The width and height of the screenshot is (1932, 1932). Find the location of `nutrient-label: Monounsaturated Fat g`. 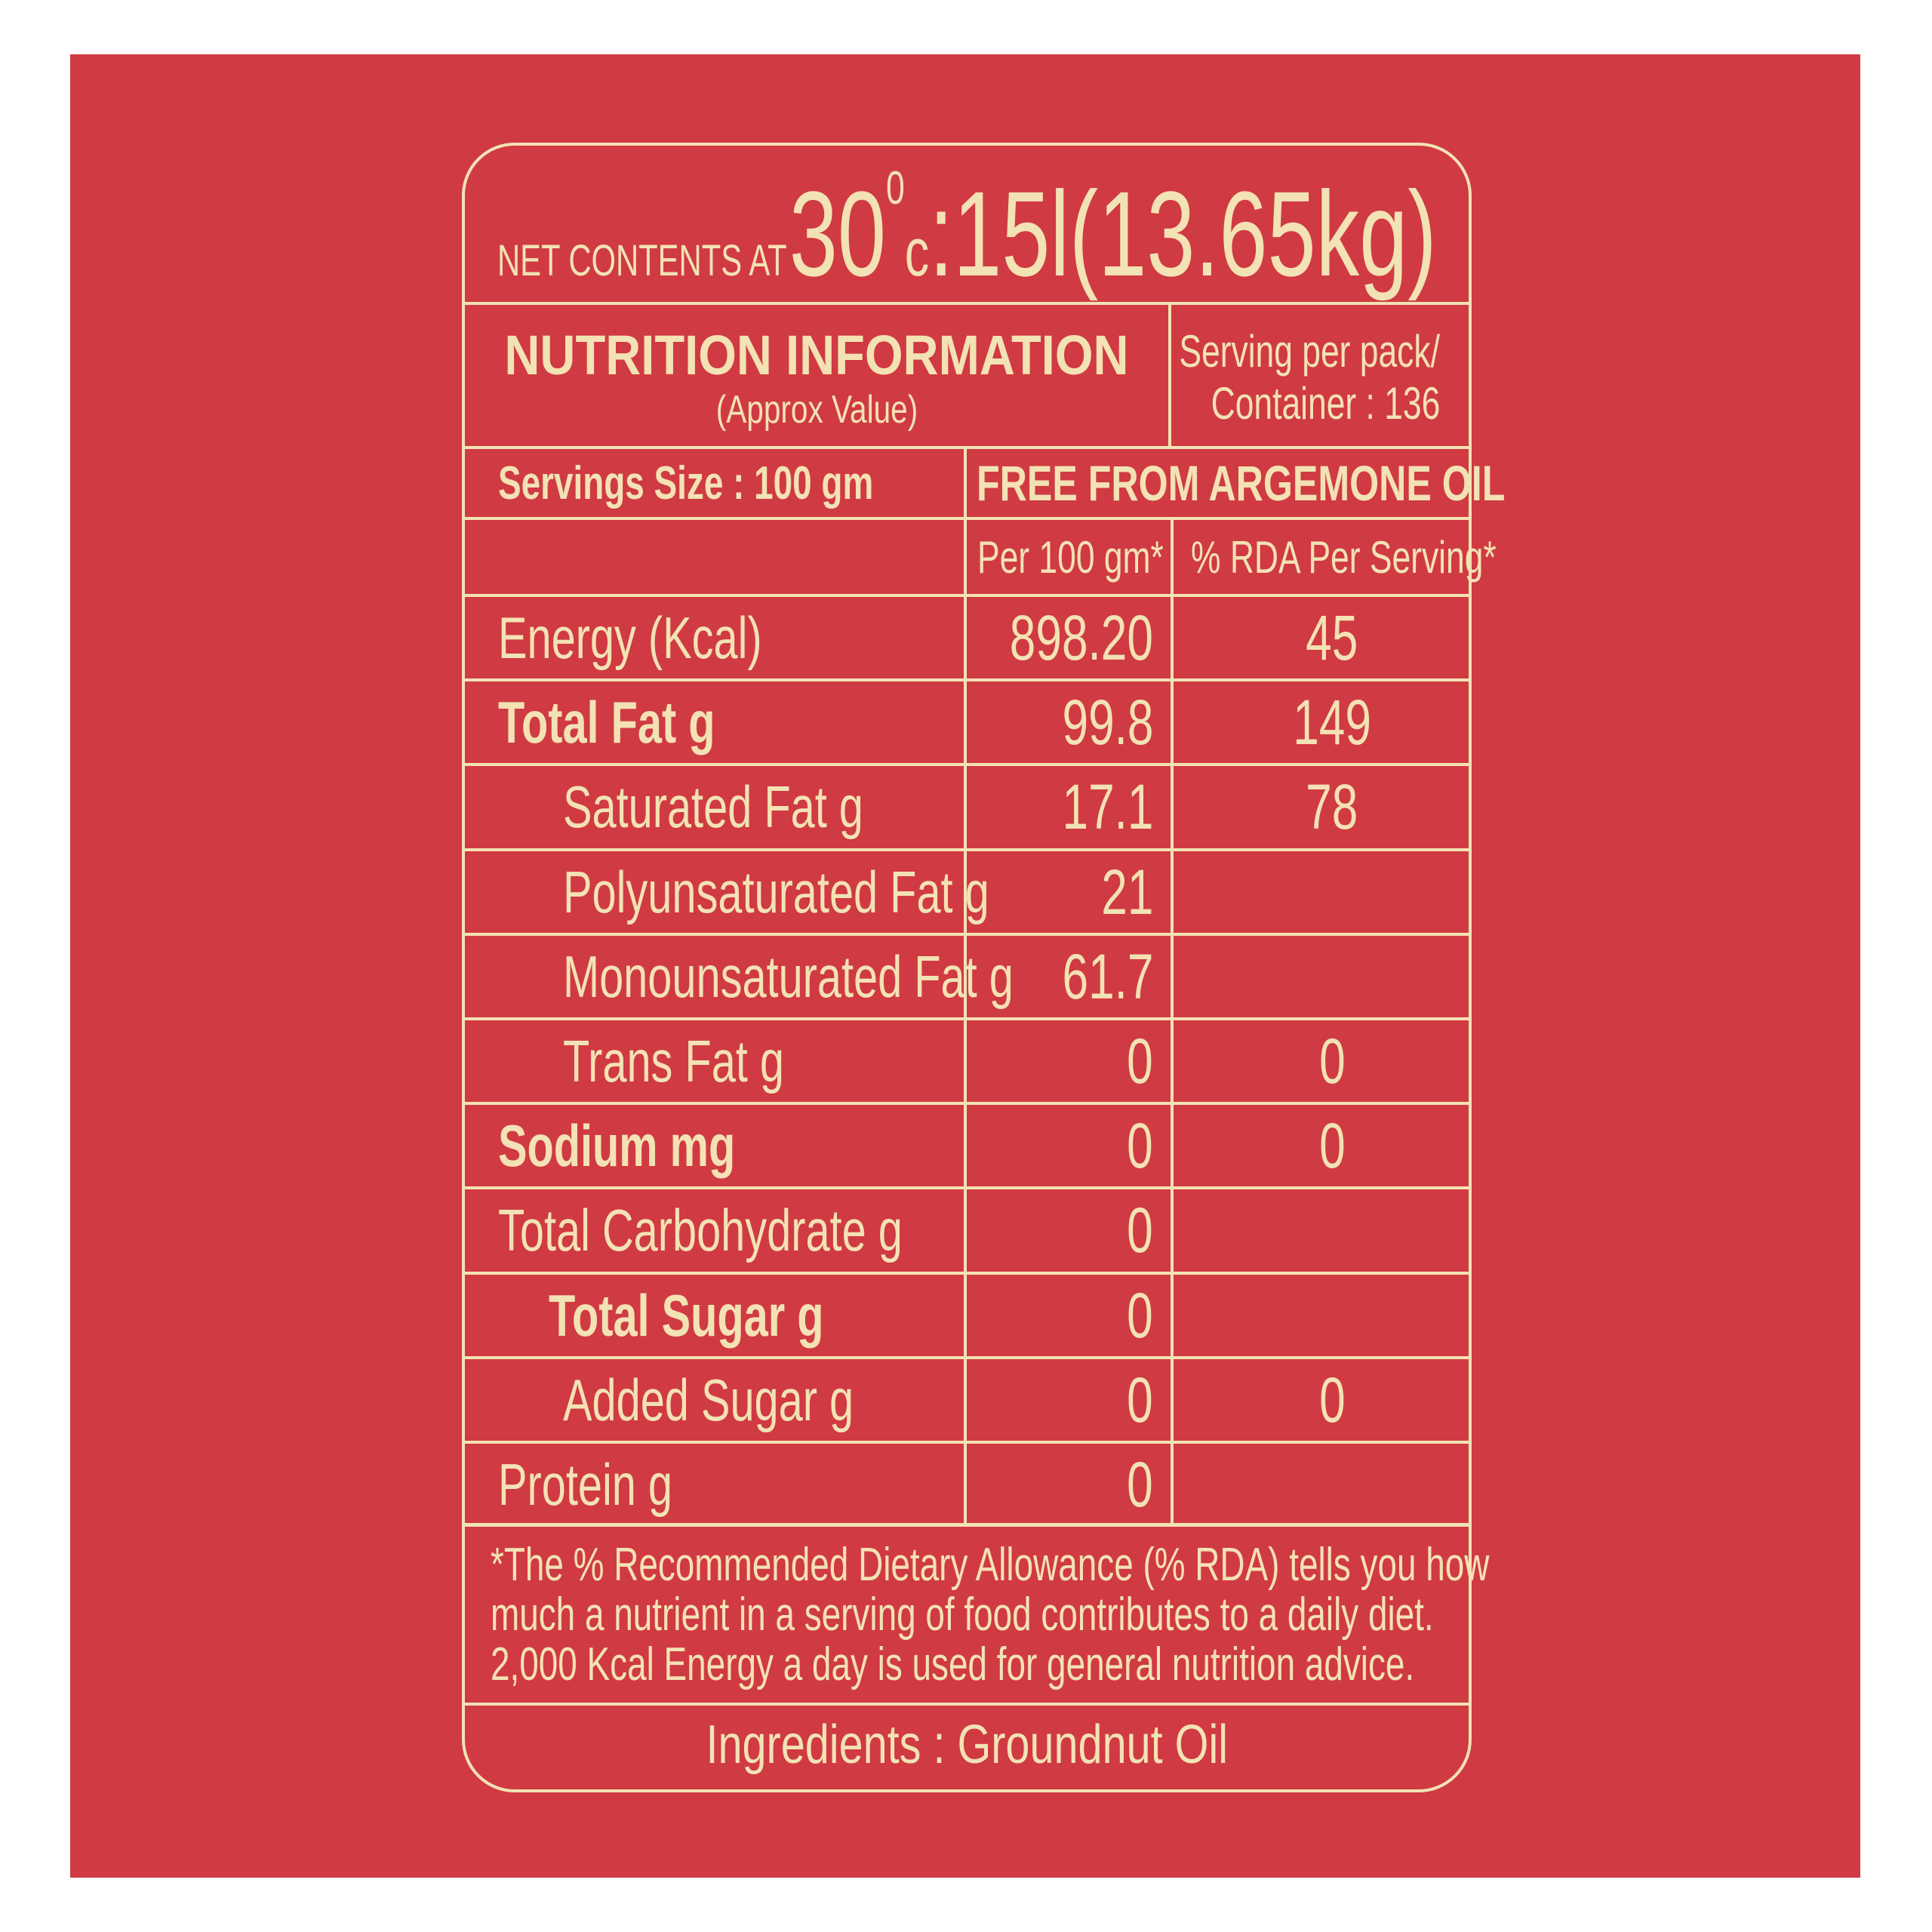

nutrient-label: Monounsaturated Fat g is located at coordinates (789, 976).